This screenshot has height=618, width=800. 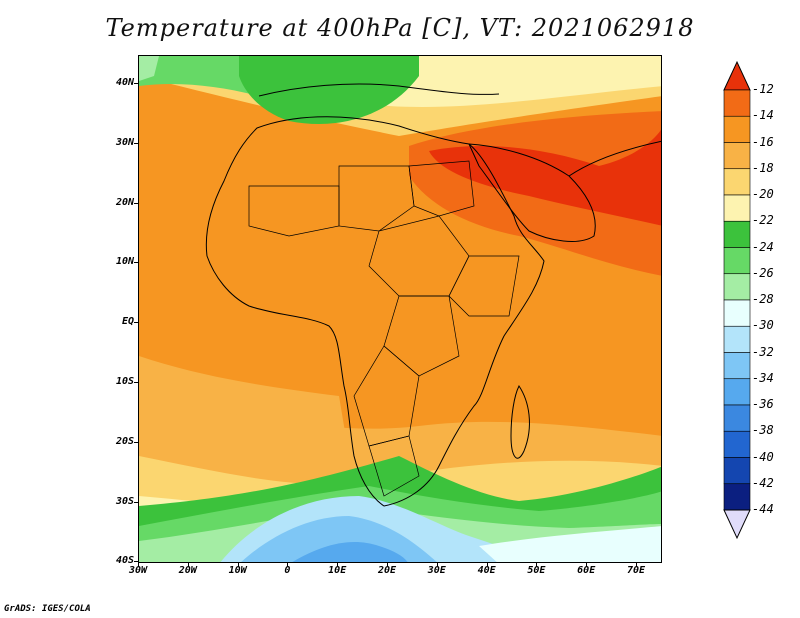 I want to click on x-tick-label: 10W, so click(x=237, y=570).